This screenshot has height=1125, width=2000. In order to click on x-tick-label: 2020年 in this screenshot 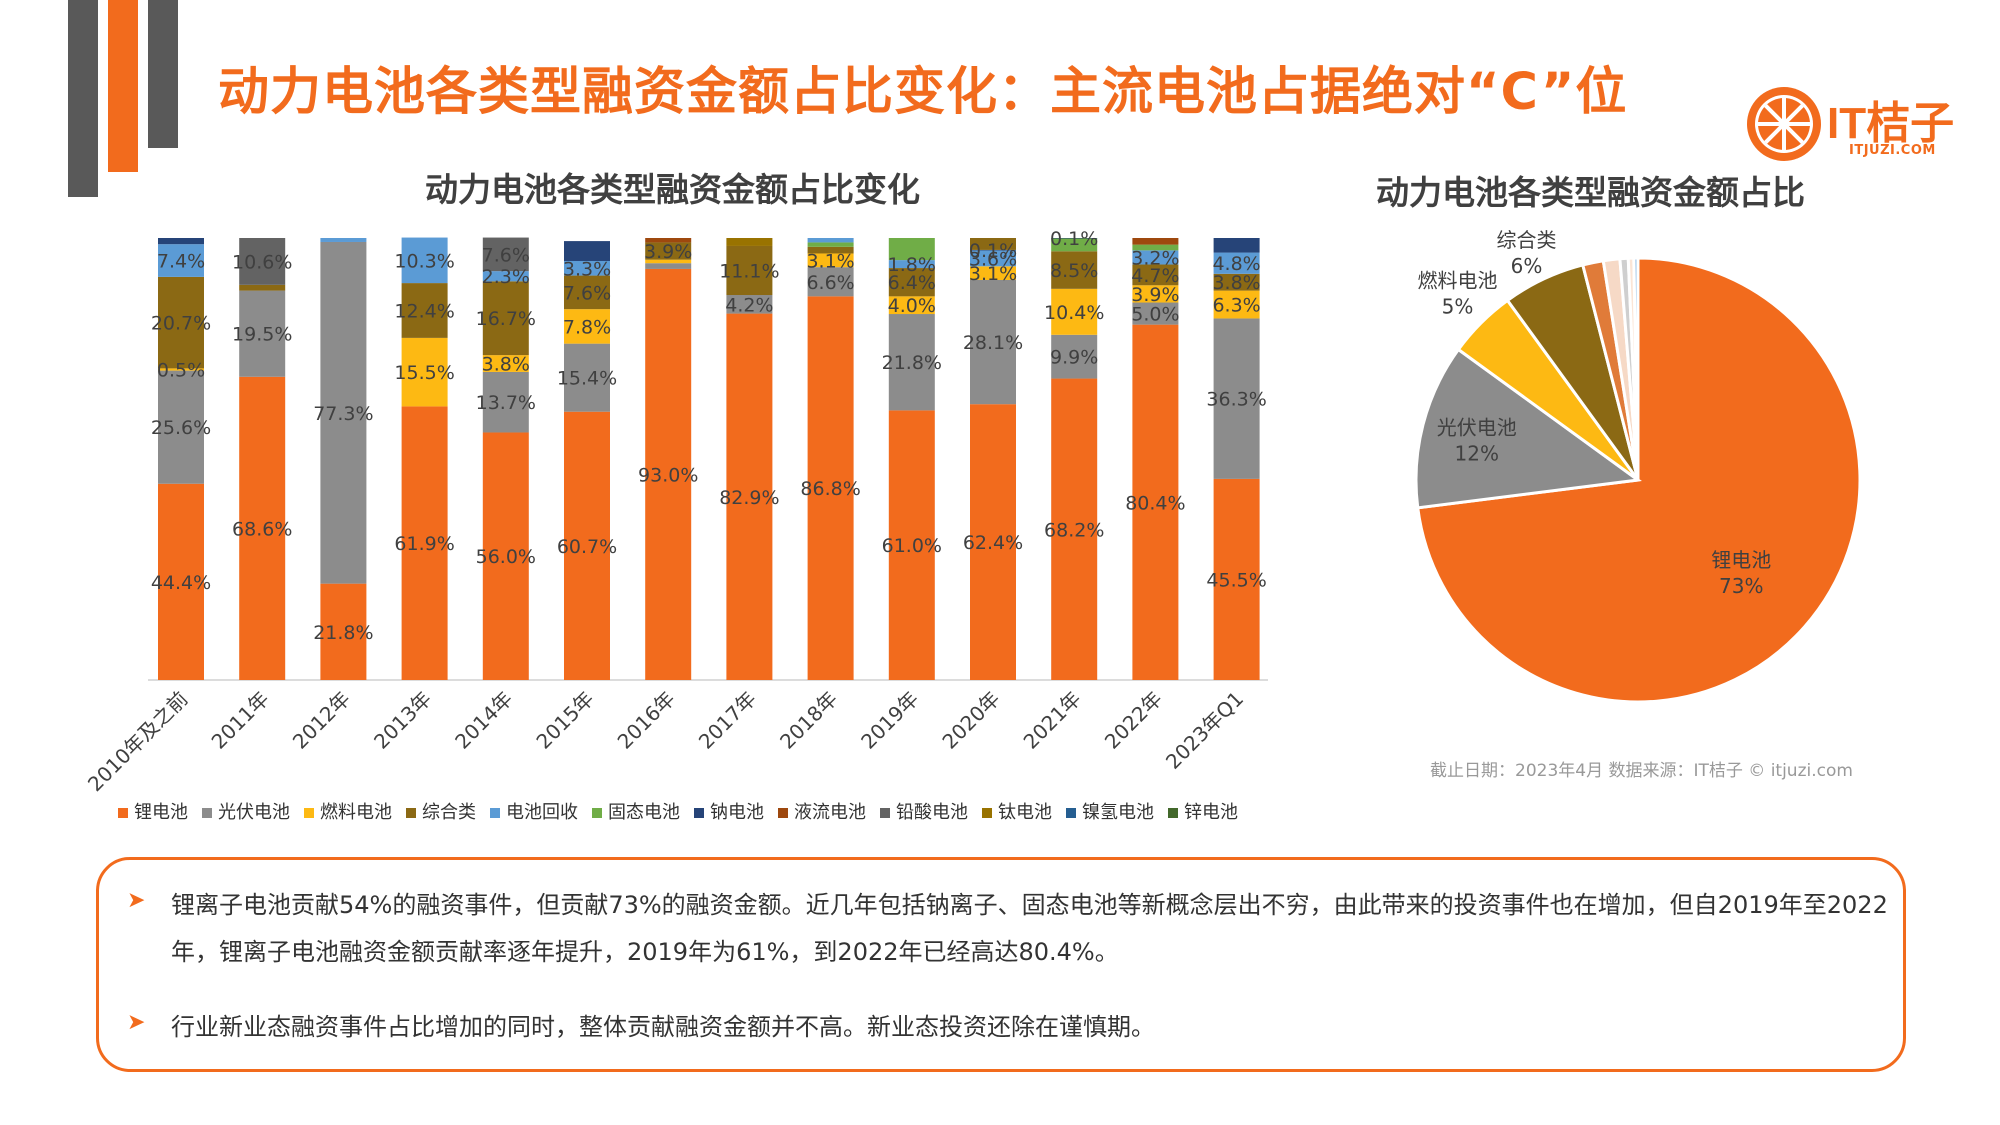, I will do `click(970, 720)`.